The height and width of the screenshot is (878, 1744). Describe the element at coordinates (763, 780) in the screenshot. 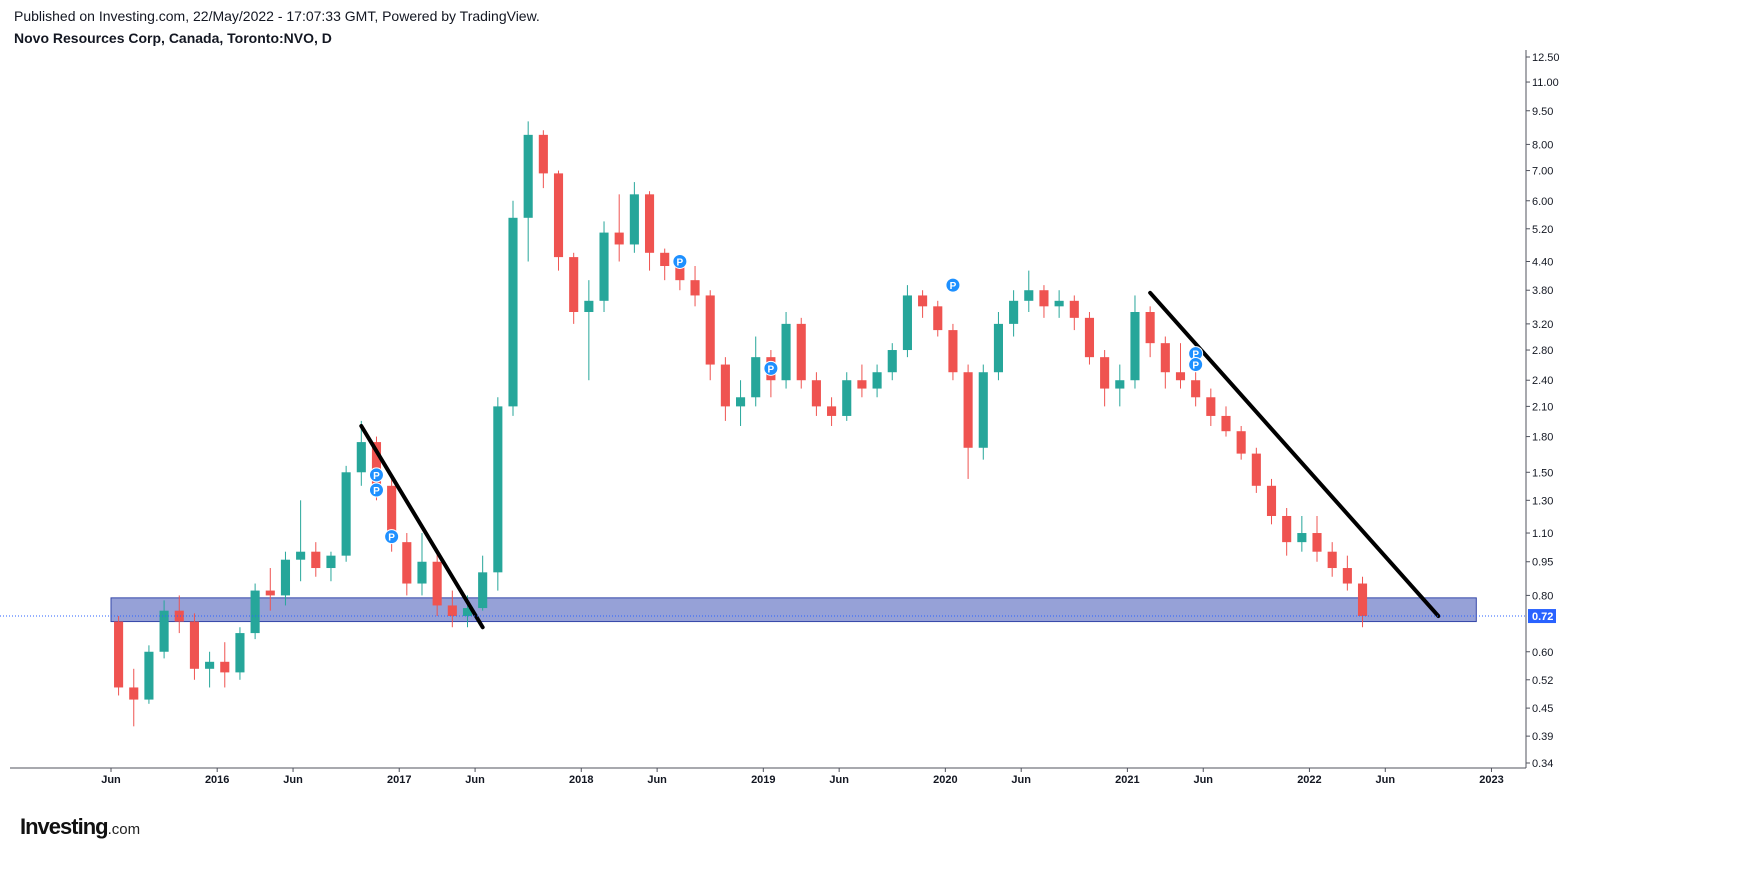

I see `x-tick-label: 2019` at that location.